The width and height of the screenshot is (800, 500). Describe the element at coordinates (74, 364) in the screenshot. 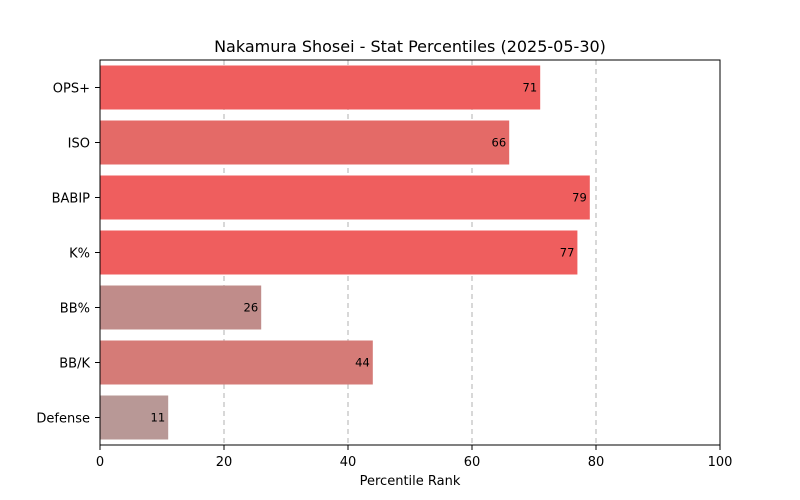

I see `y-tick-label: BB/K` at that location.